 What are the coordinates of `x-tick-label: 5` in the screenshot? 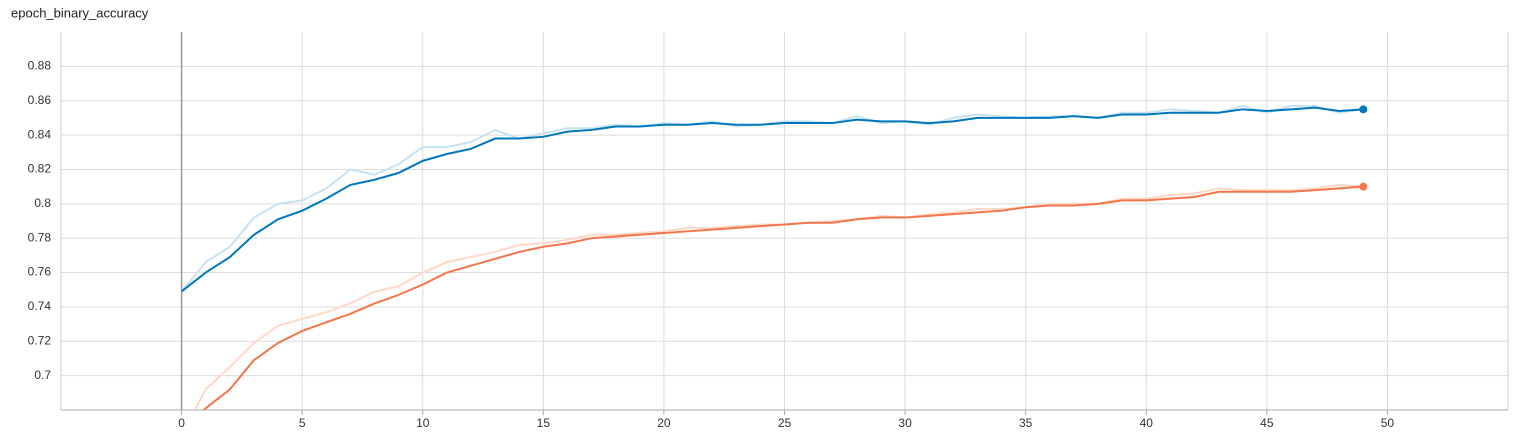 It's located at (302, 423).